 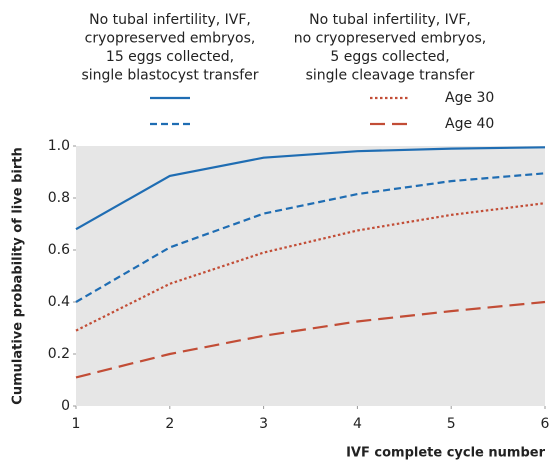 What do you see at coordinates (390, 76) in the screenshot?
I see `legend-header: single cleavage transfer` at bounding box center [390, 76].